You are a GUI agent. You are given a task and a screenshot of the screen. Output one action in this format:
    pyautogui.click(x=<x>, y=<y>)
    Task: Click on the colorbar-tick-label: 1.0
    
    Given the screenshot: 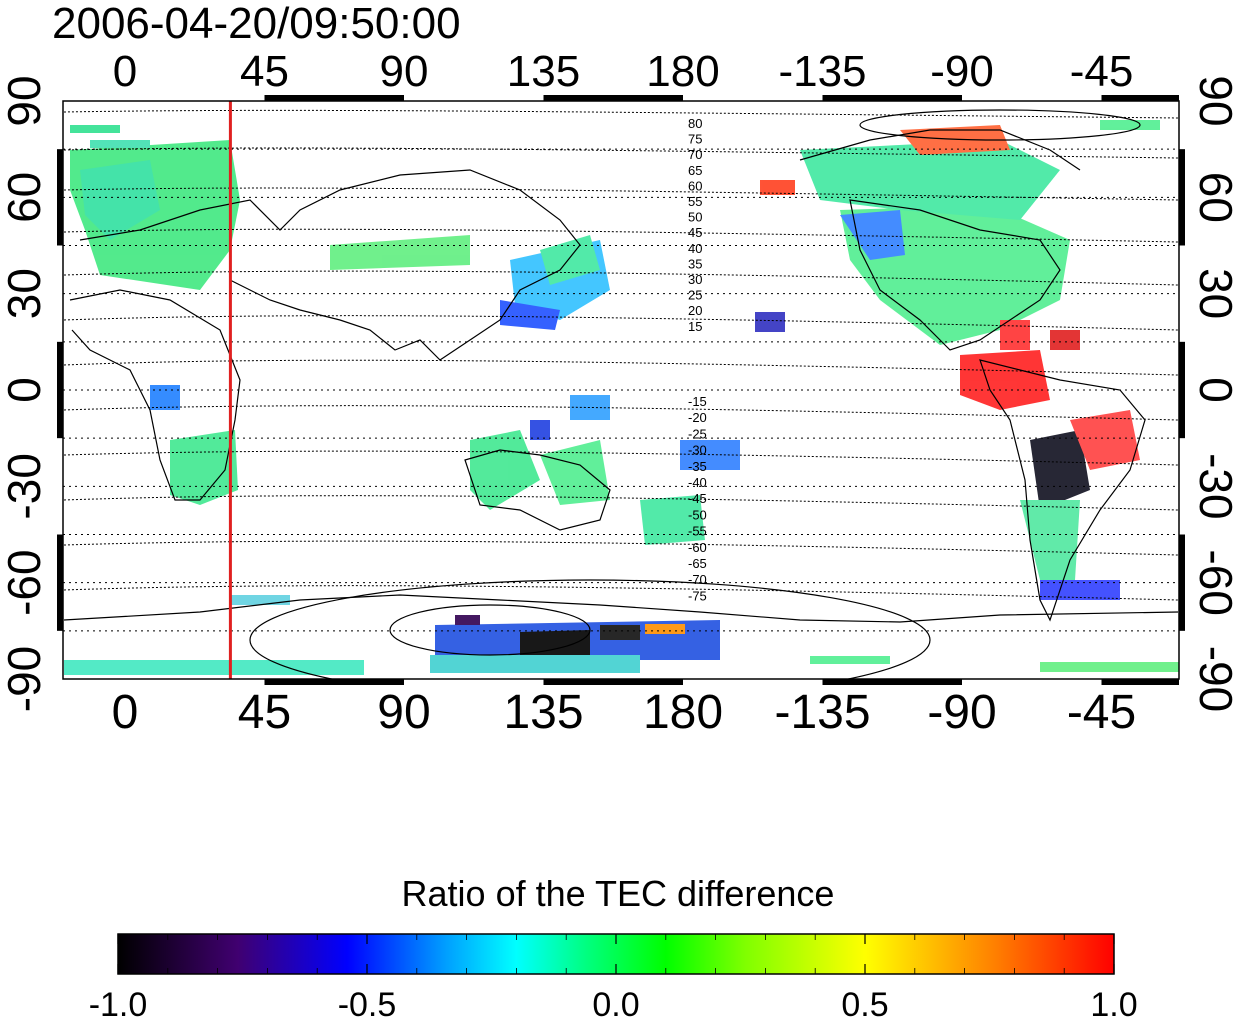 What is the action you would take?
    pyautogui.click(x=1113, y=1005)
    